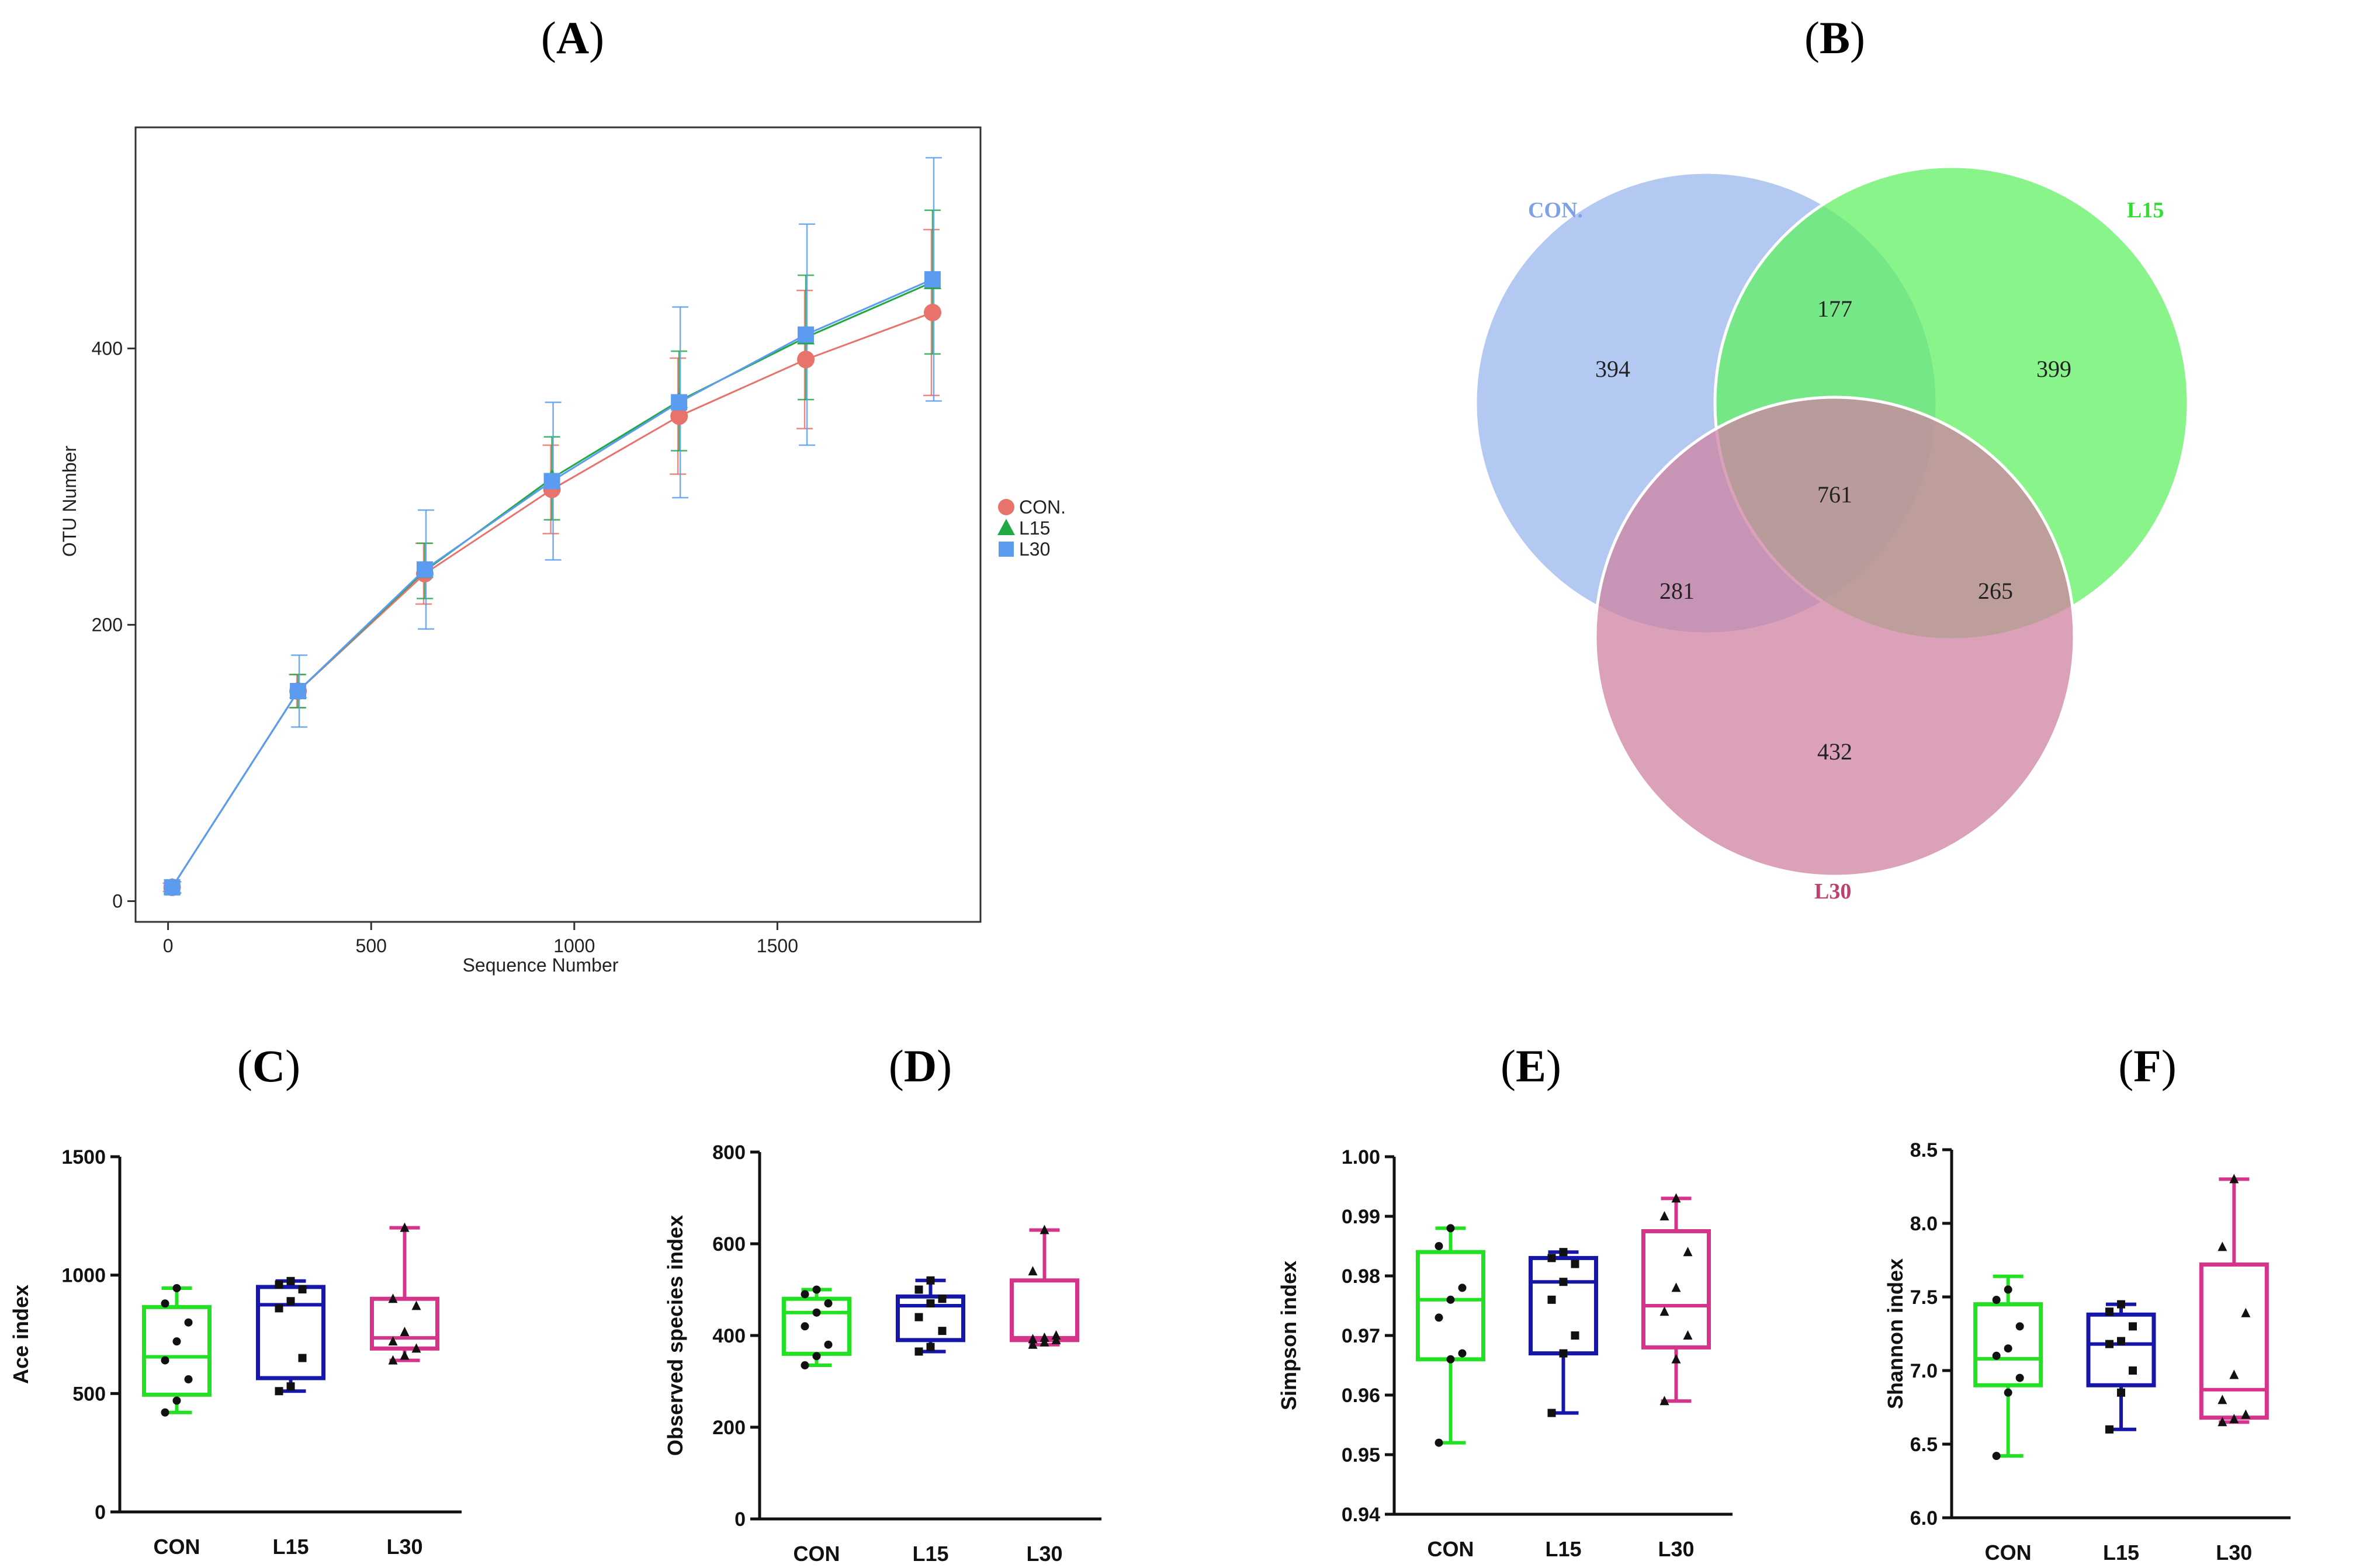 The height and width of the screenshot is (1568, 2363). I want to click on x-tick-label: CON, so click(817, 1554).